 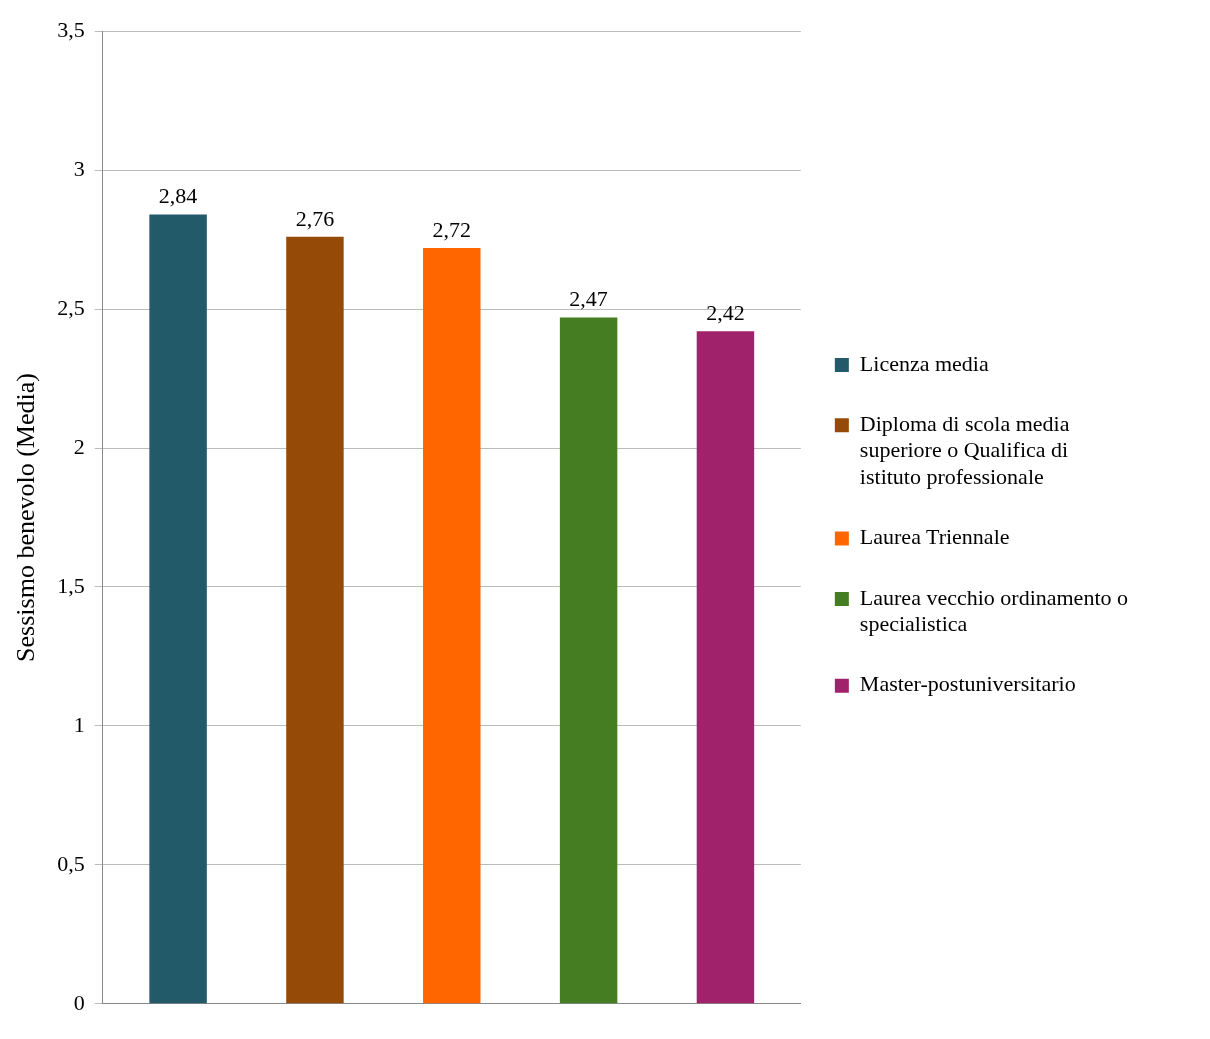 What do you see at coordinates (924, 363) in the screenshot?
I see `legend-label: Licenza media` at bounding box center [924, 363].